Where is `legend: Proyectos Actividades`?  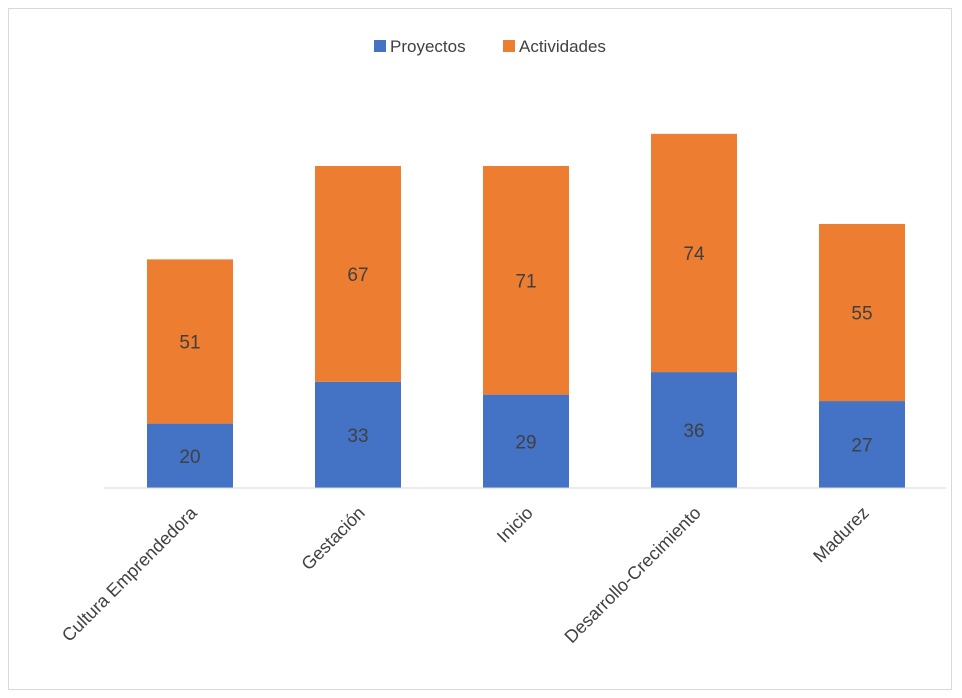
legend: Proyectos Actividades is located at coordinates (490, 46).